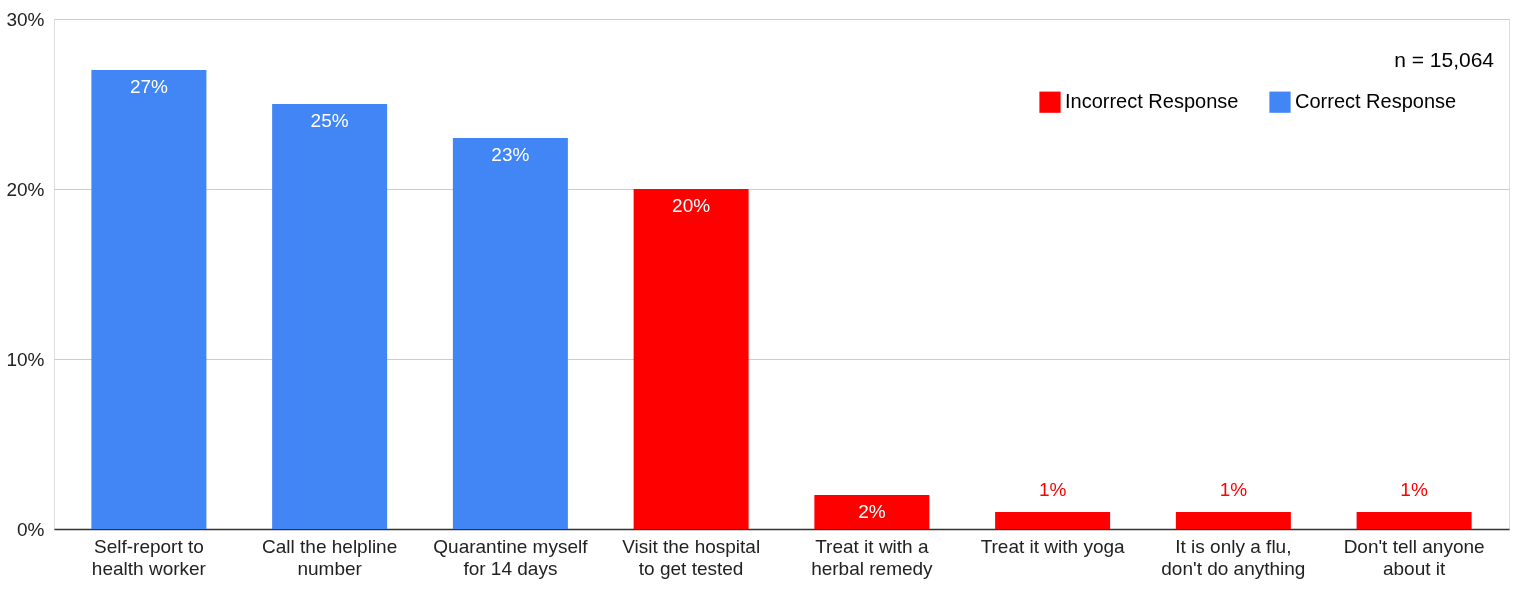 The height and width of the screenshot is (605, 1532). I want to click on y-tick-label: 0%, so click(31, 529).